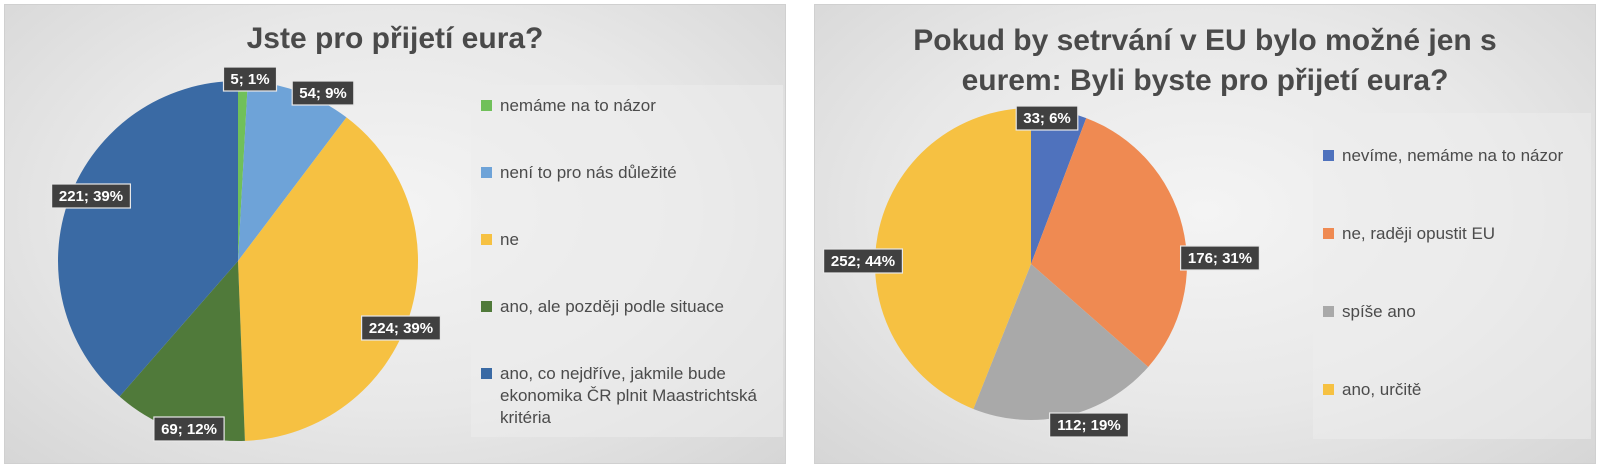 The height and width of the screenshot is (468, 1600). I want to click on data-label-text: 221; 39%, so click(91, 196).